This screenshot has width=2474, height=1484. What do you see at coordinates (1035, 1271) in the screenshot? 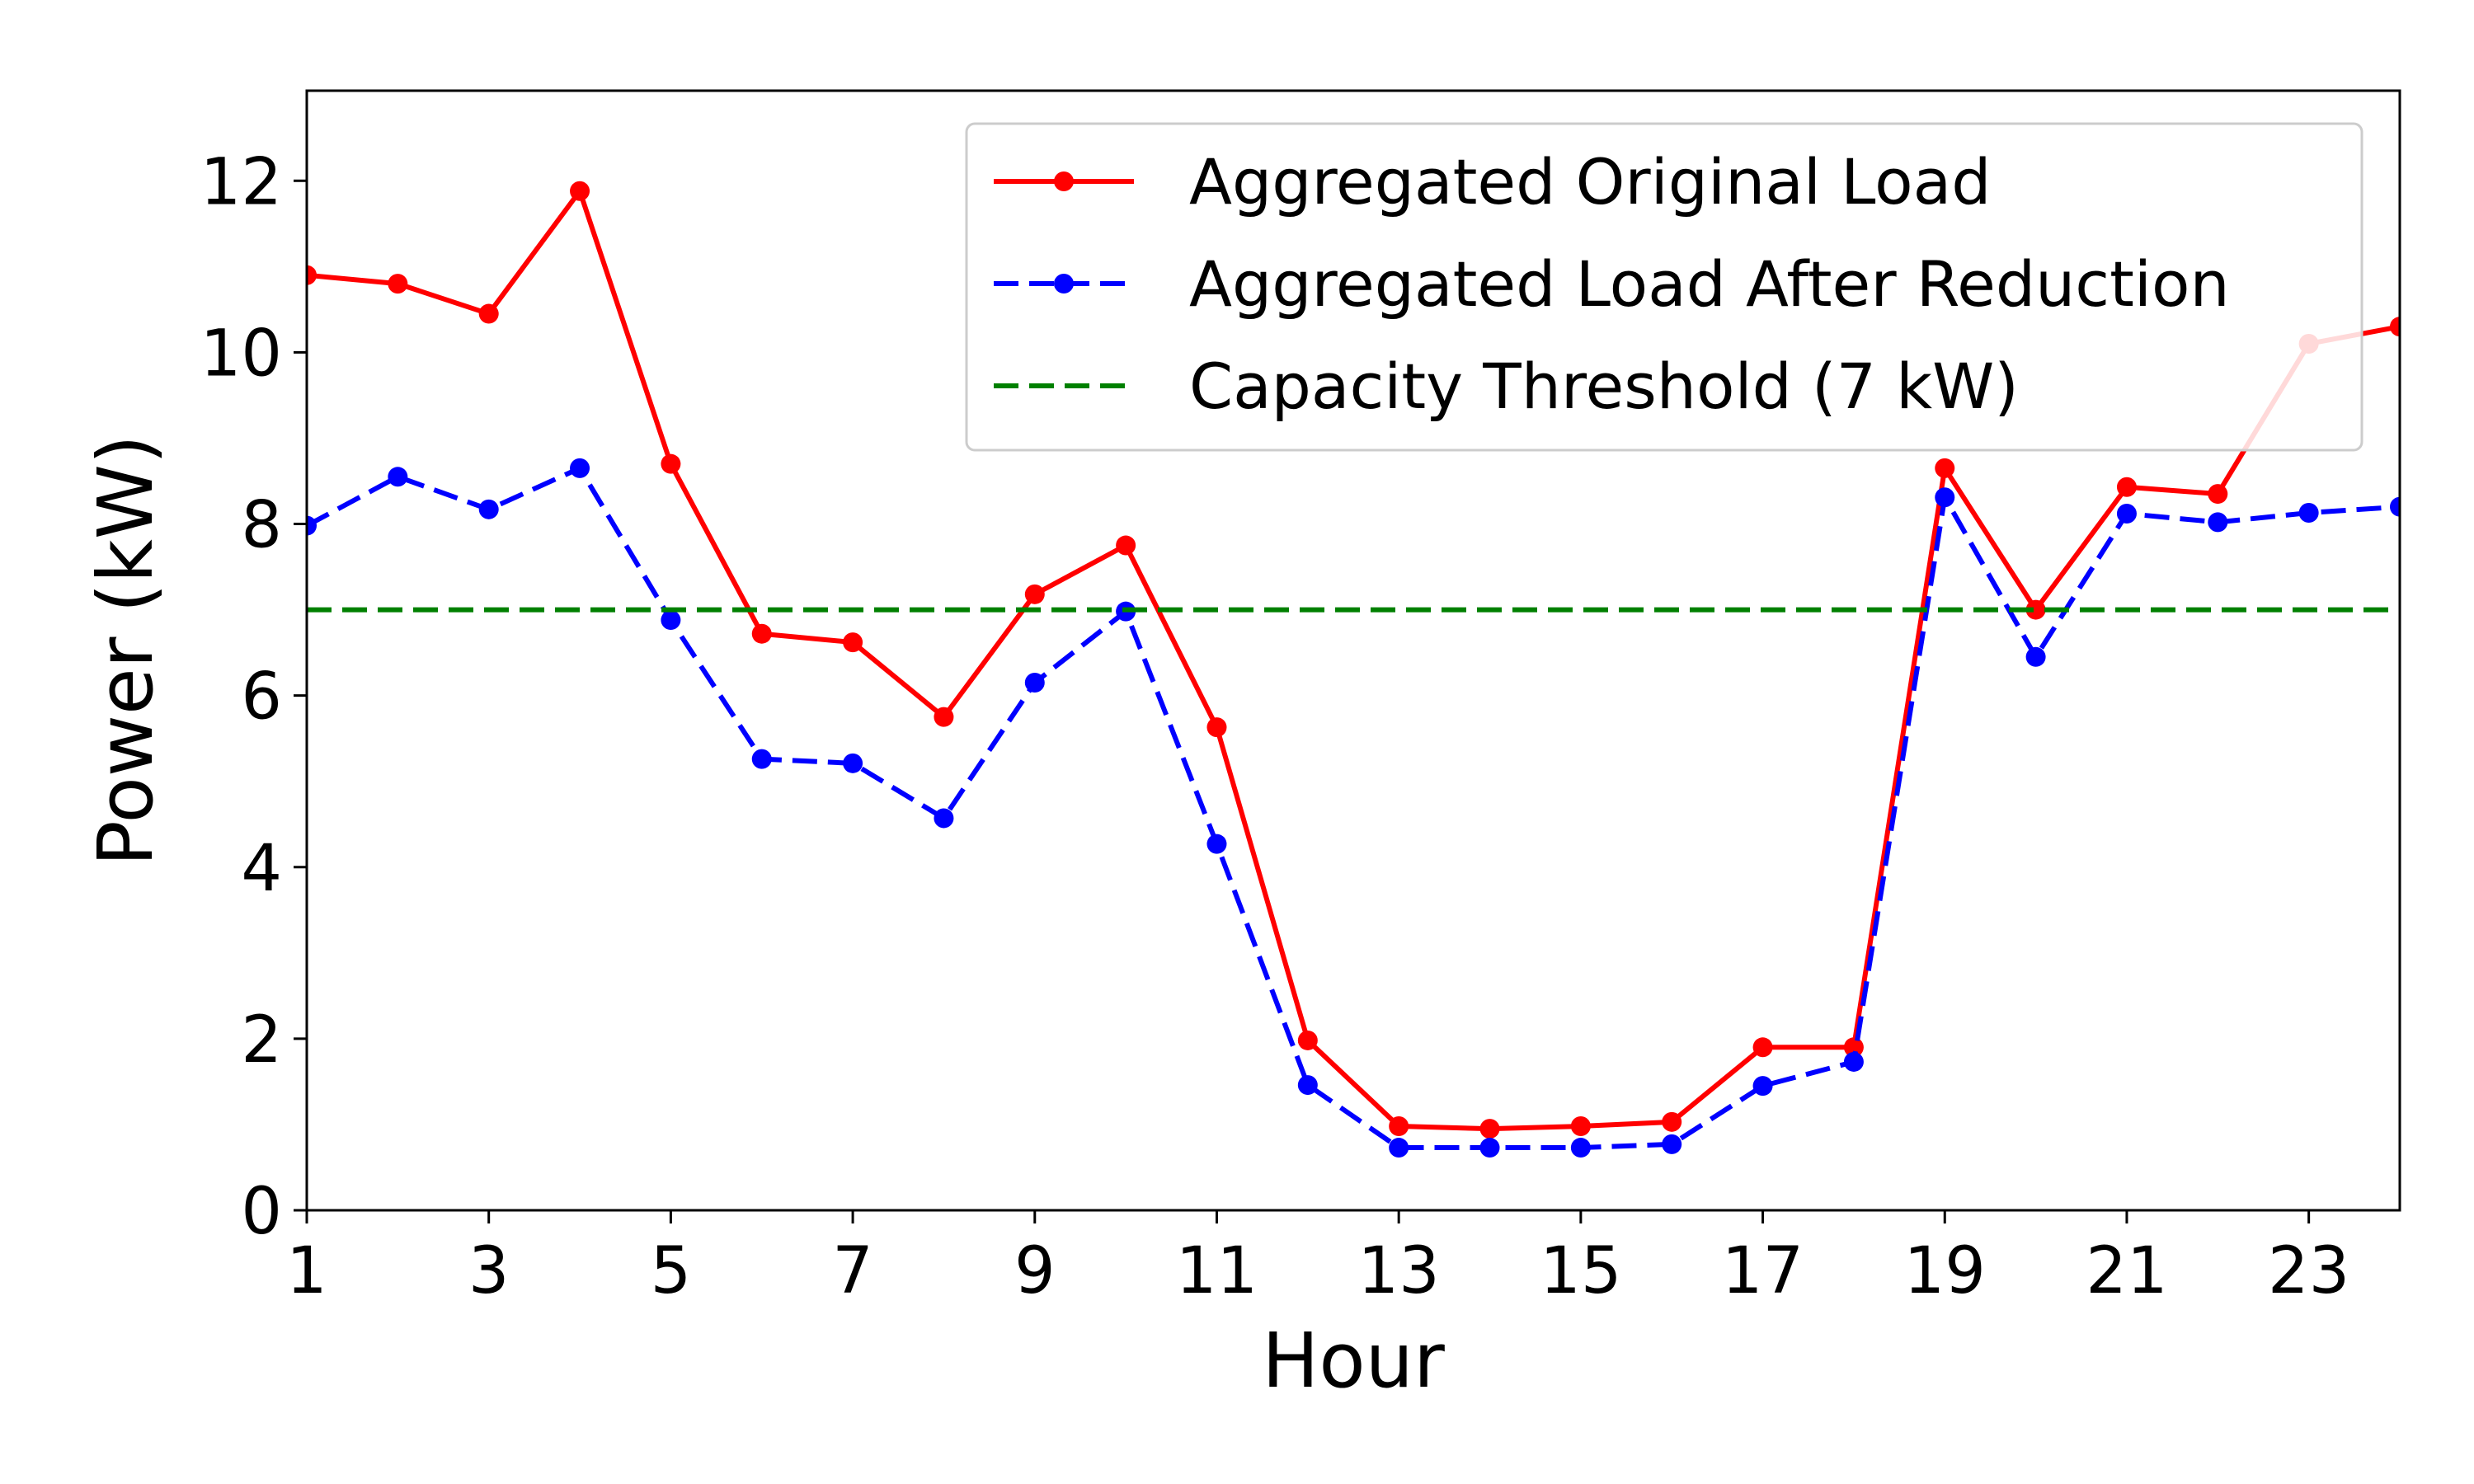
I see `x-tick-label: 9` at bounding box center [1035, 1271].